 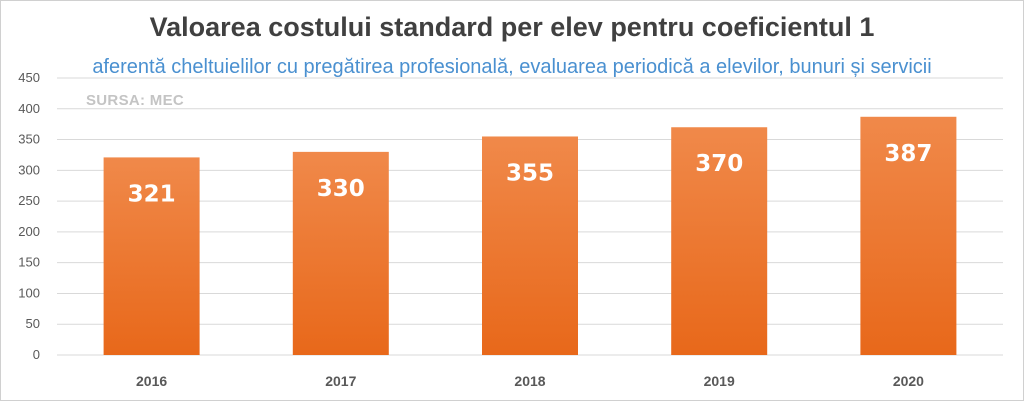 I want to click on y-tick-label: 150, so click(x=29, y=262).